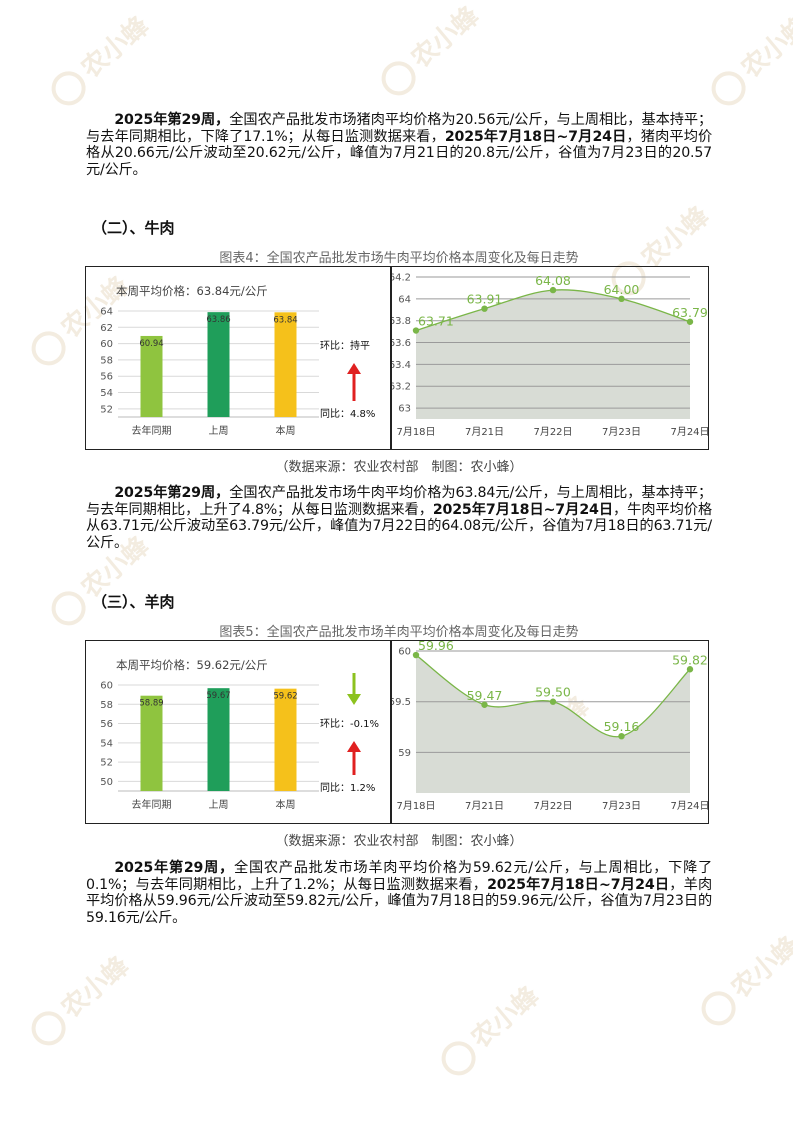 The image size is (793, 1122). I want to click on bar-value-label: 59.62, so click(285, 697).